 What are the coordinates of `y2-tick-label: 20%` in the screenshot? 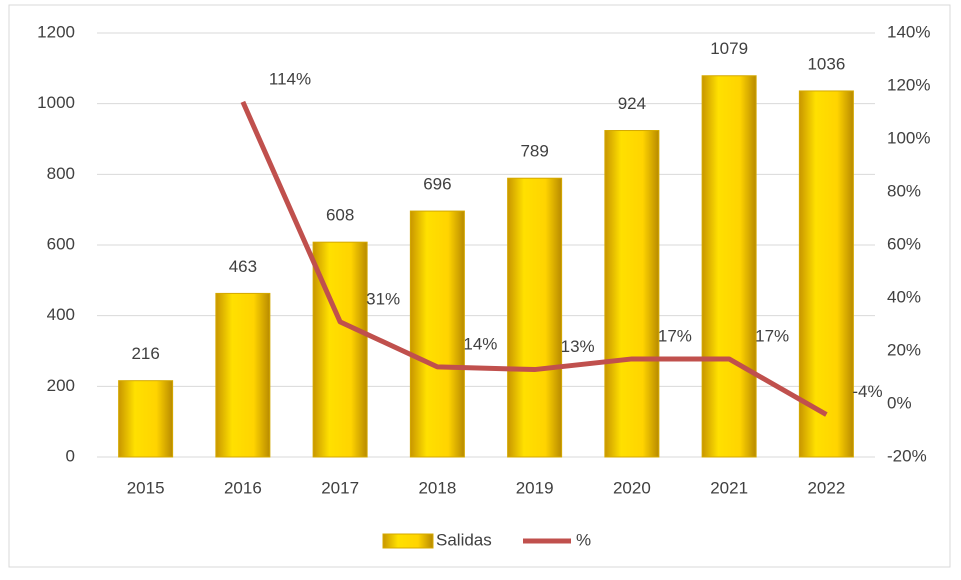 It's located at (904, 349).